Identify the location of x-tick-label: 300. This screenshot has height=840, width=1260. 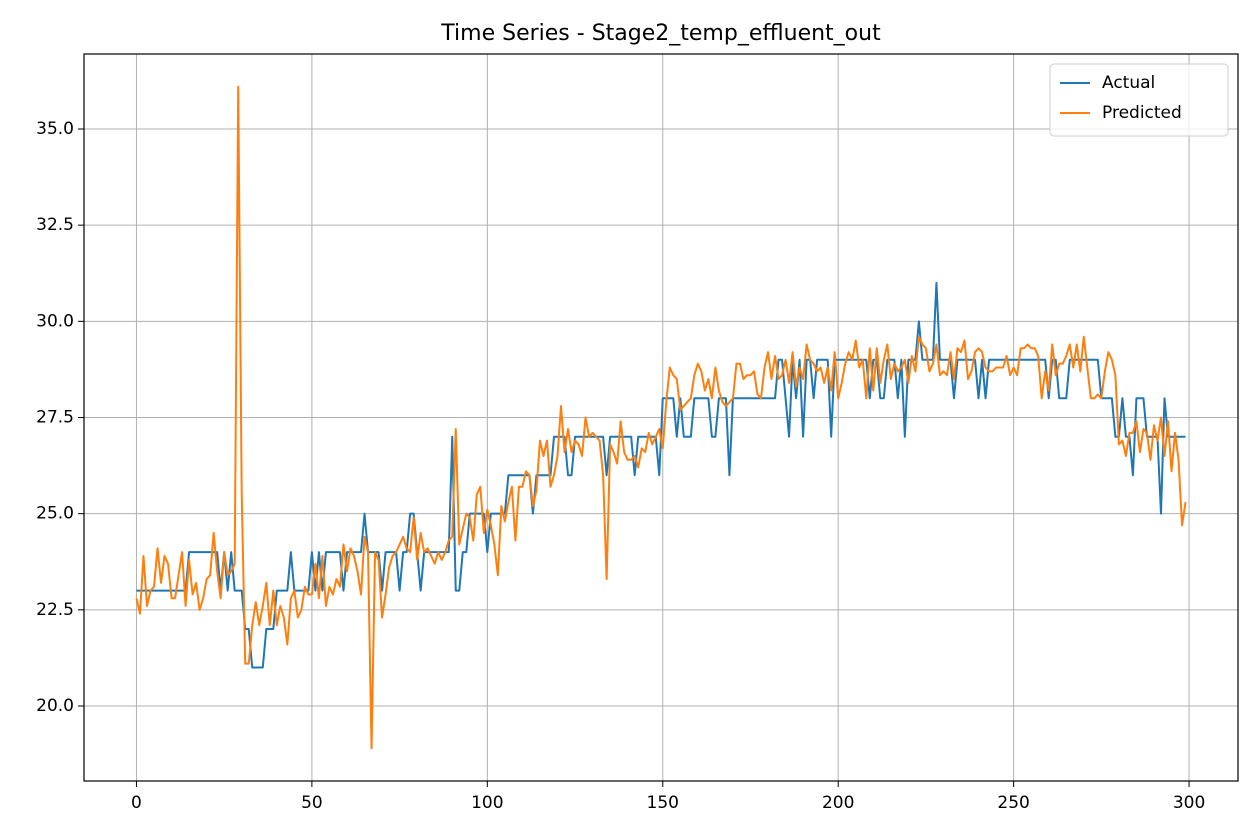
(1189, 803).